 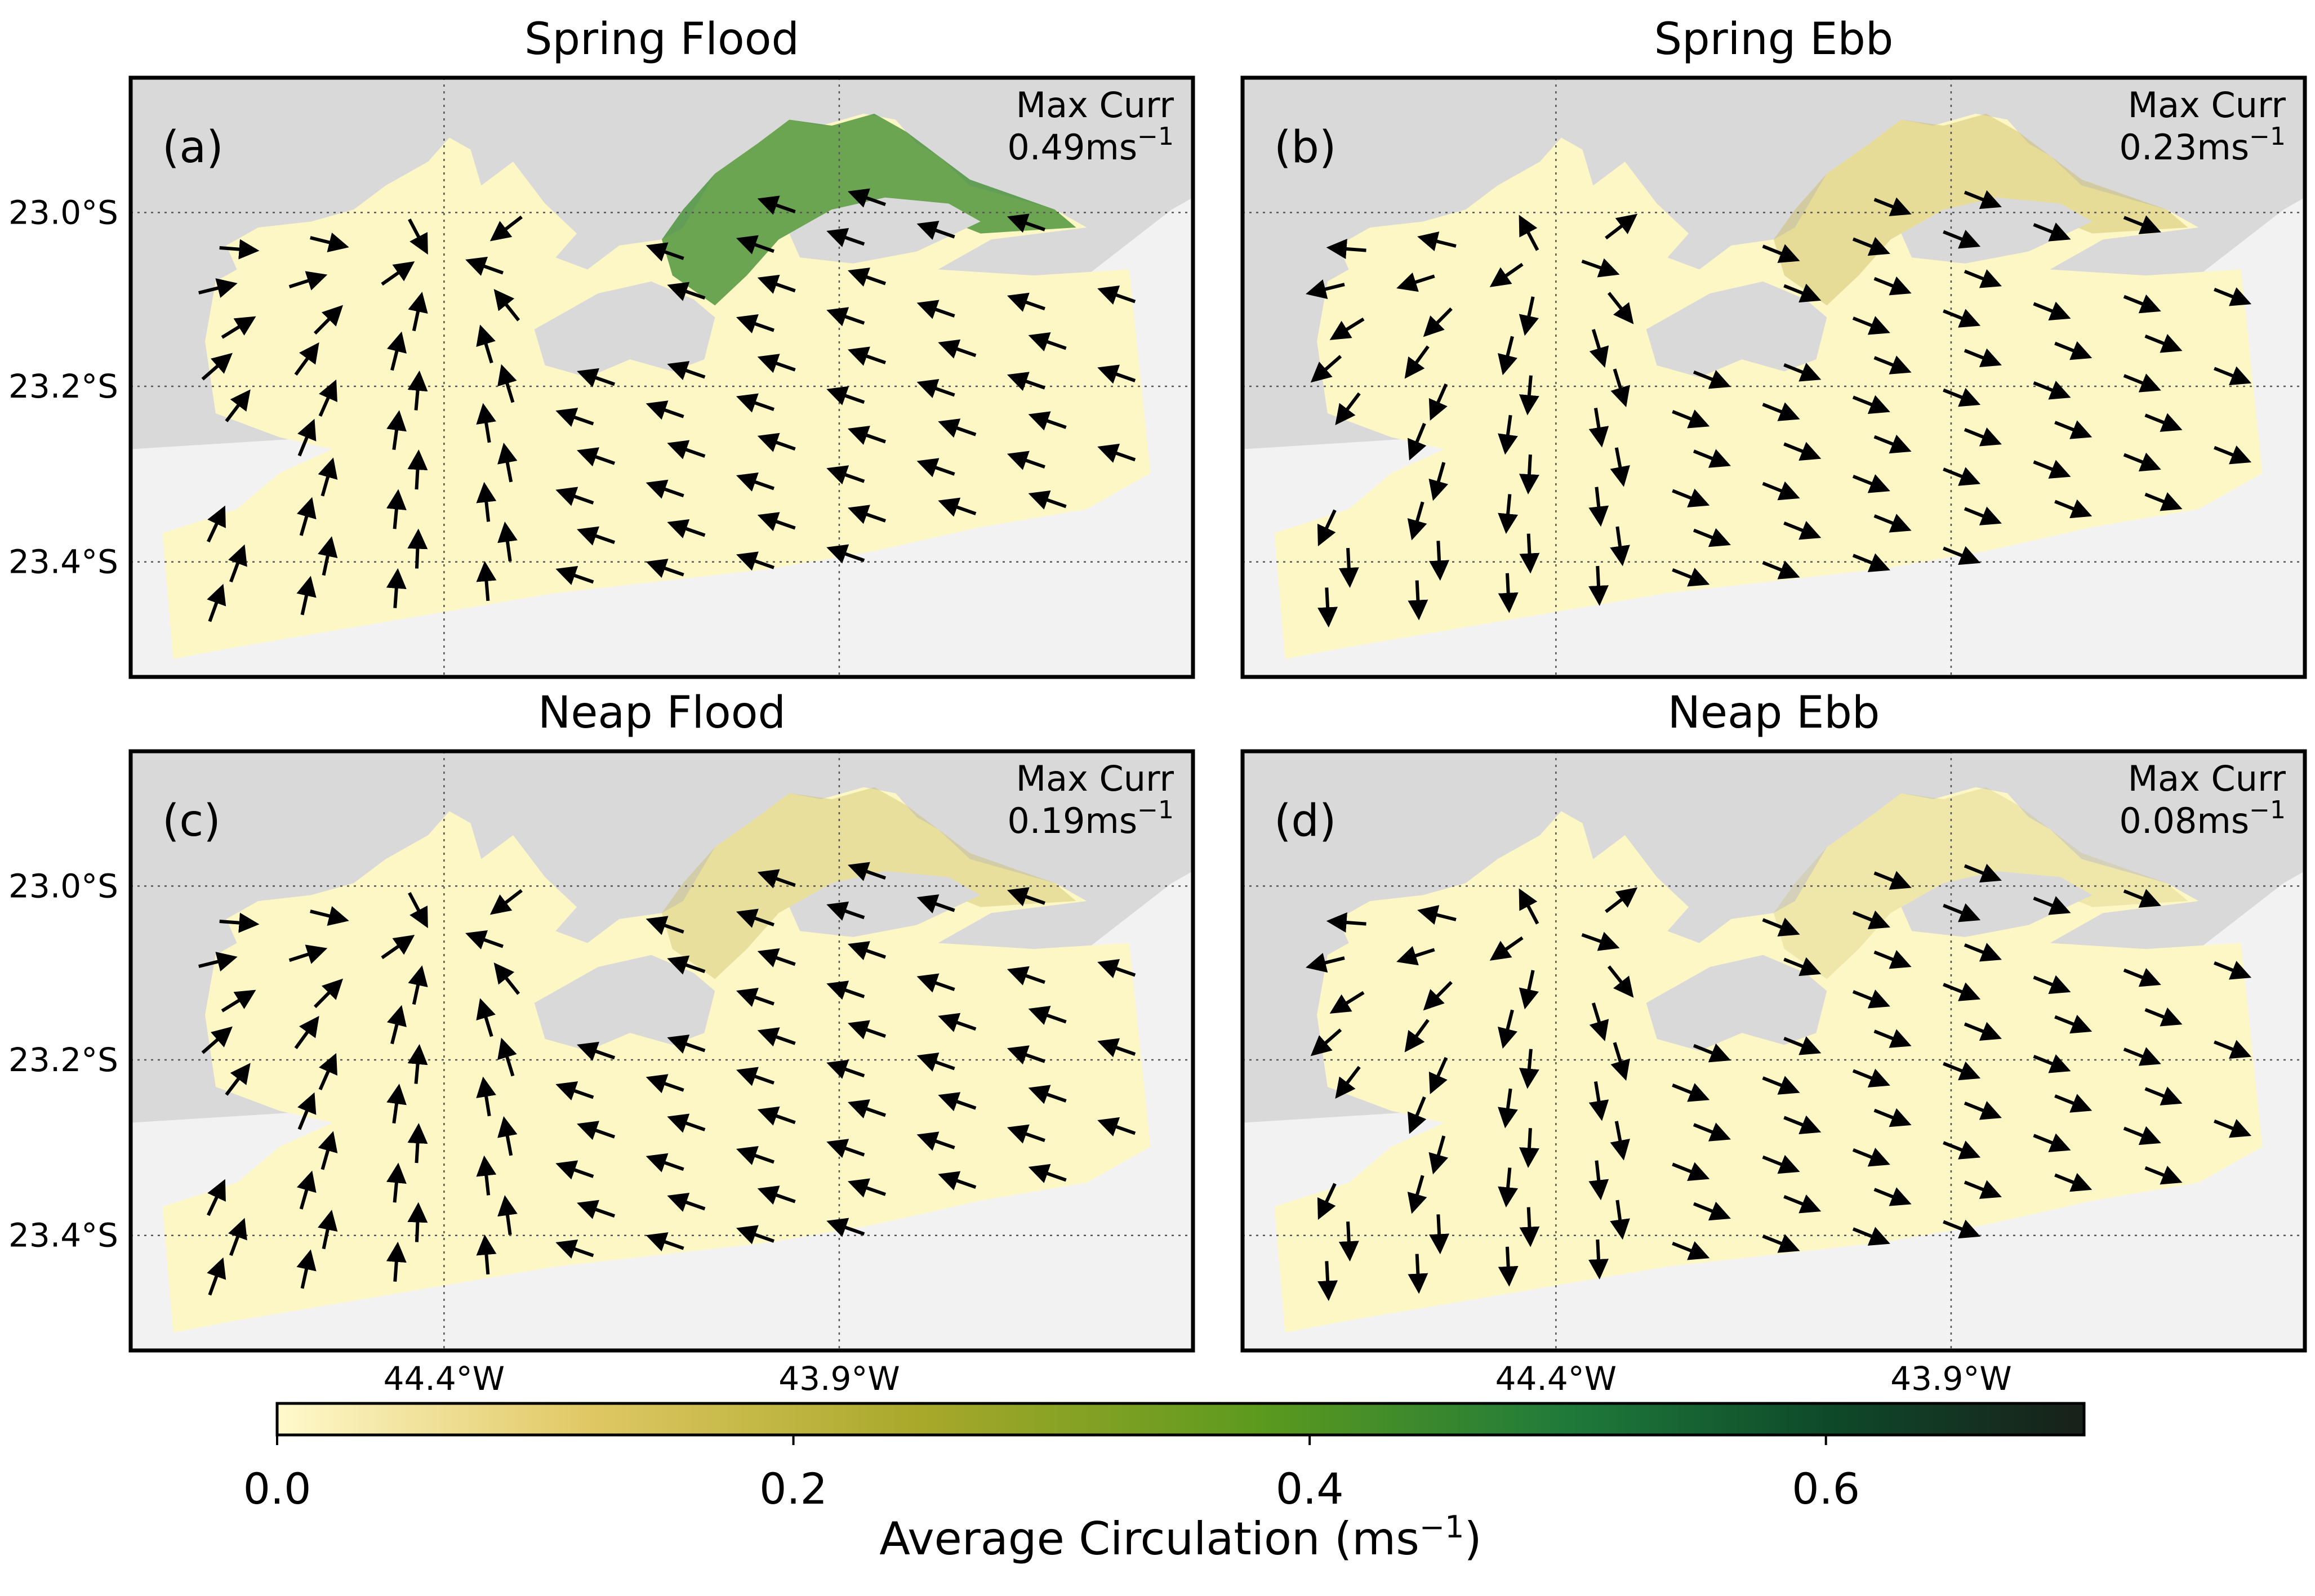 What do you see at coordinates (793, 1489) in the screenshot?
I see `colorbar-tick-label: 0.2` at bounding box center [793, 1489].